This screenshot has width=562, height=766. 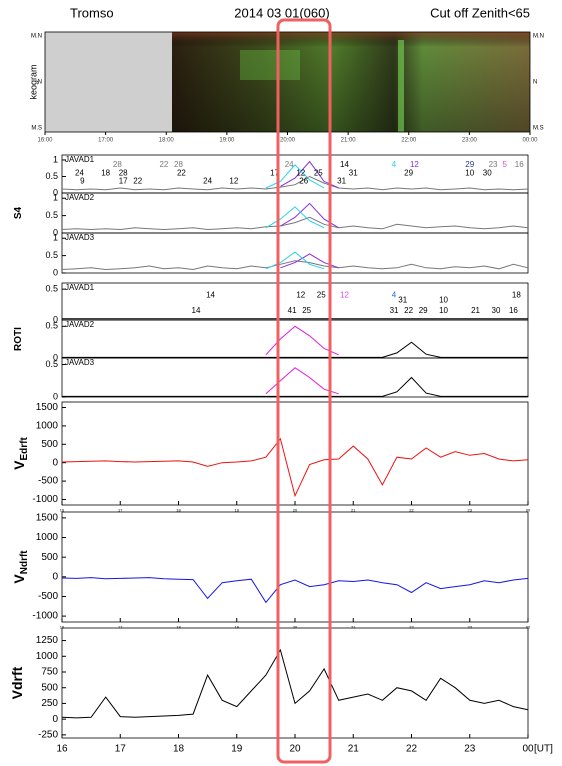 I want to click on x-tick-label: 17, so click(x=121, y=749).